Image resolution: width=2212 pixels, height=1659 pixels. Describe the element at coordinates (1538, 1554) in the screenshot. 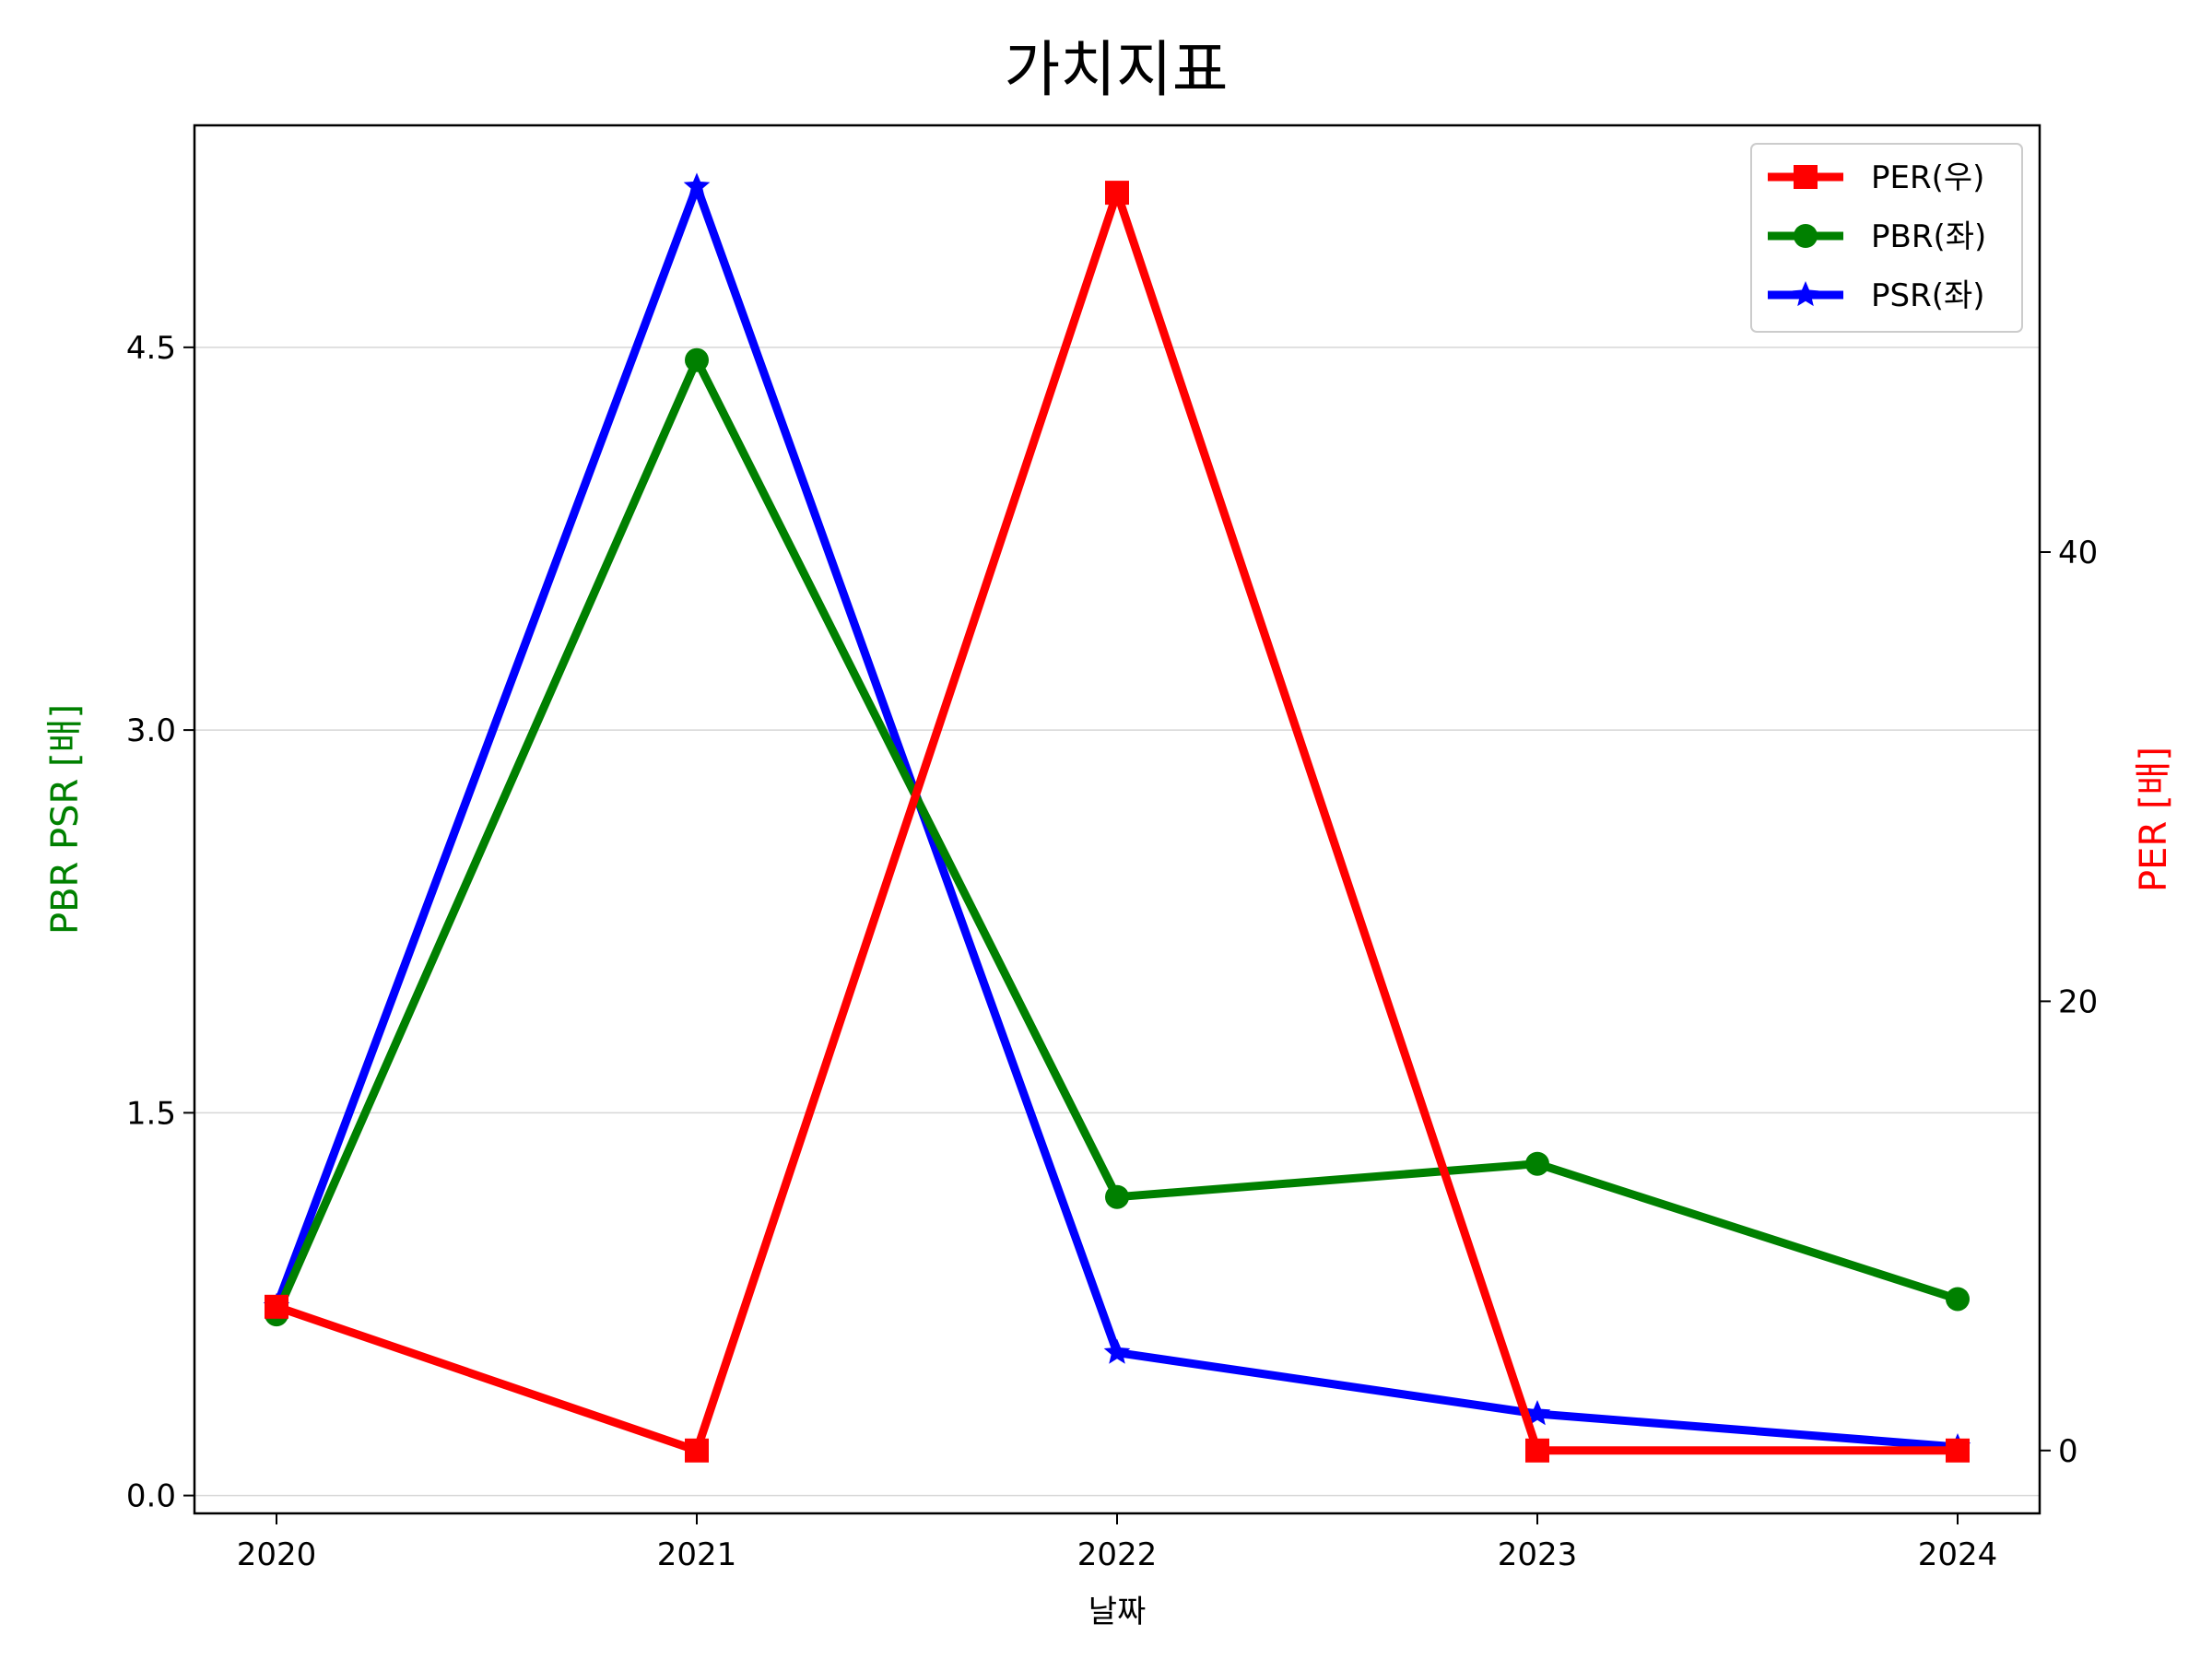

I see `x-tick-label: 2023` at that location.